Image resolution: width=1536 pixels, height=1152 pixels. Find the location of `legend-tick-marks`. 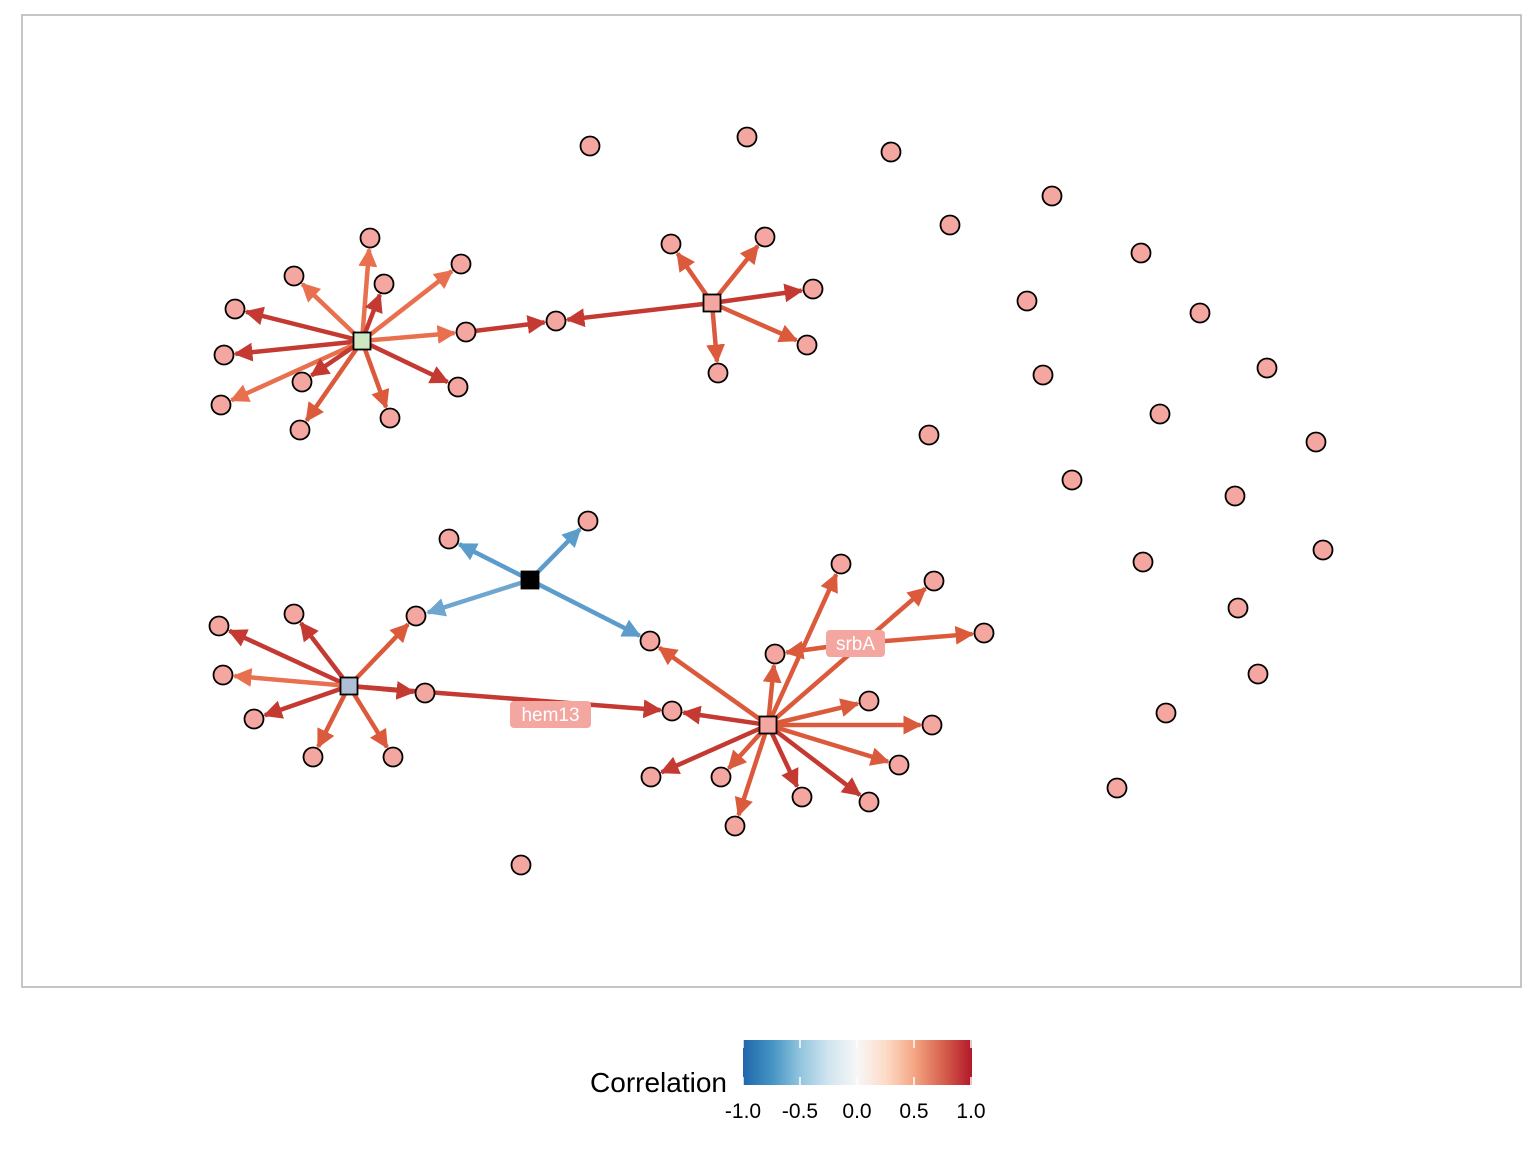

legend-tick-marks is located at coordinates (857, 1062).